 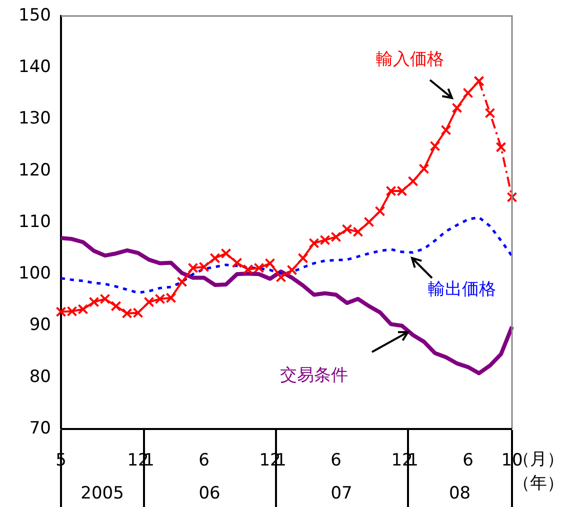 What do you see at coordinates (314, 375) in the screenshot?
I see `text: 交易条件` at bounding box center [314, 375].